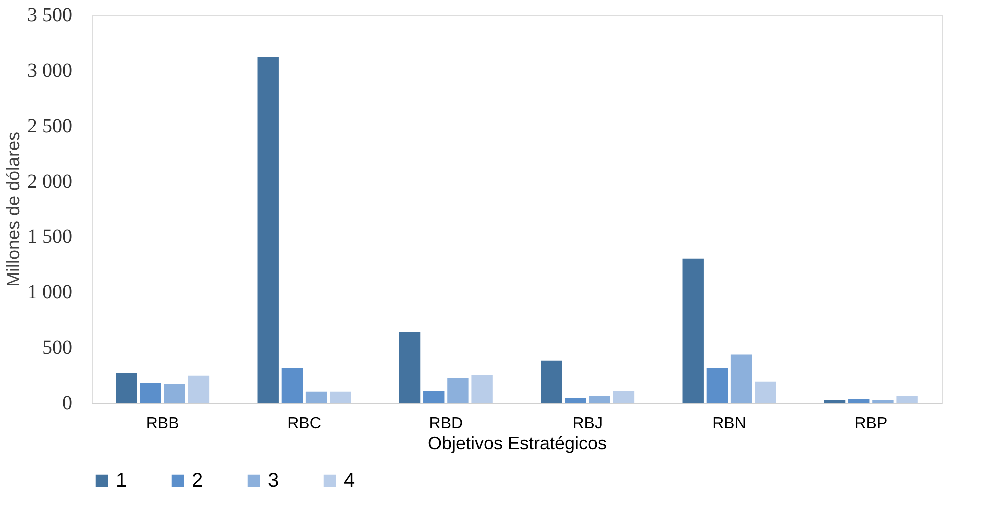 The image size is (998, 530). Describe the element at coordinates (305, 424) in the screenshot. I see `x-tick-label: RBC` at that location.